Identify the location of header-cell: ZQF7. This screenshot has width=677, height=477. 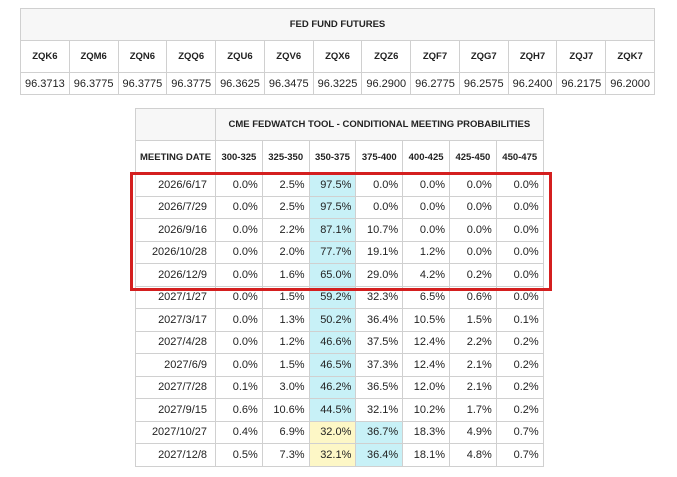
(435, 56).